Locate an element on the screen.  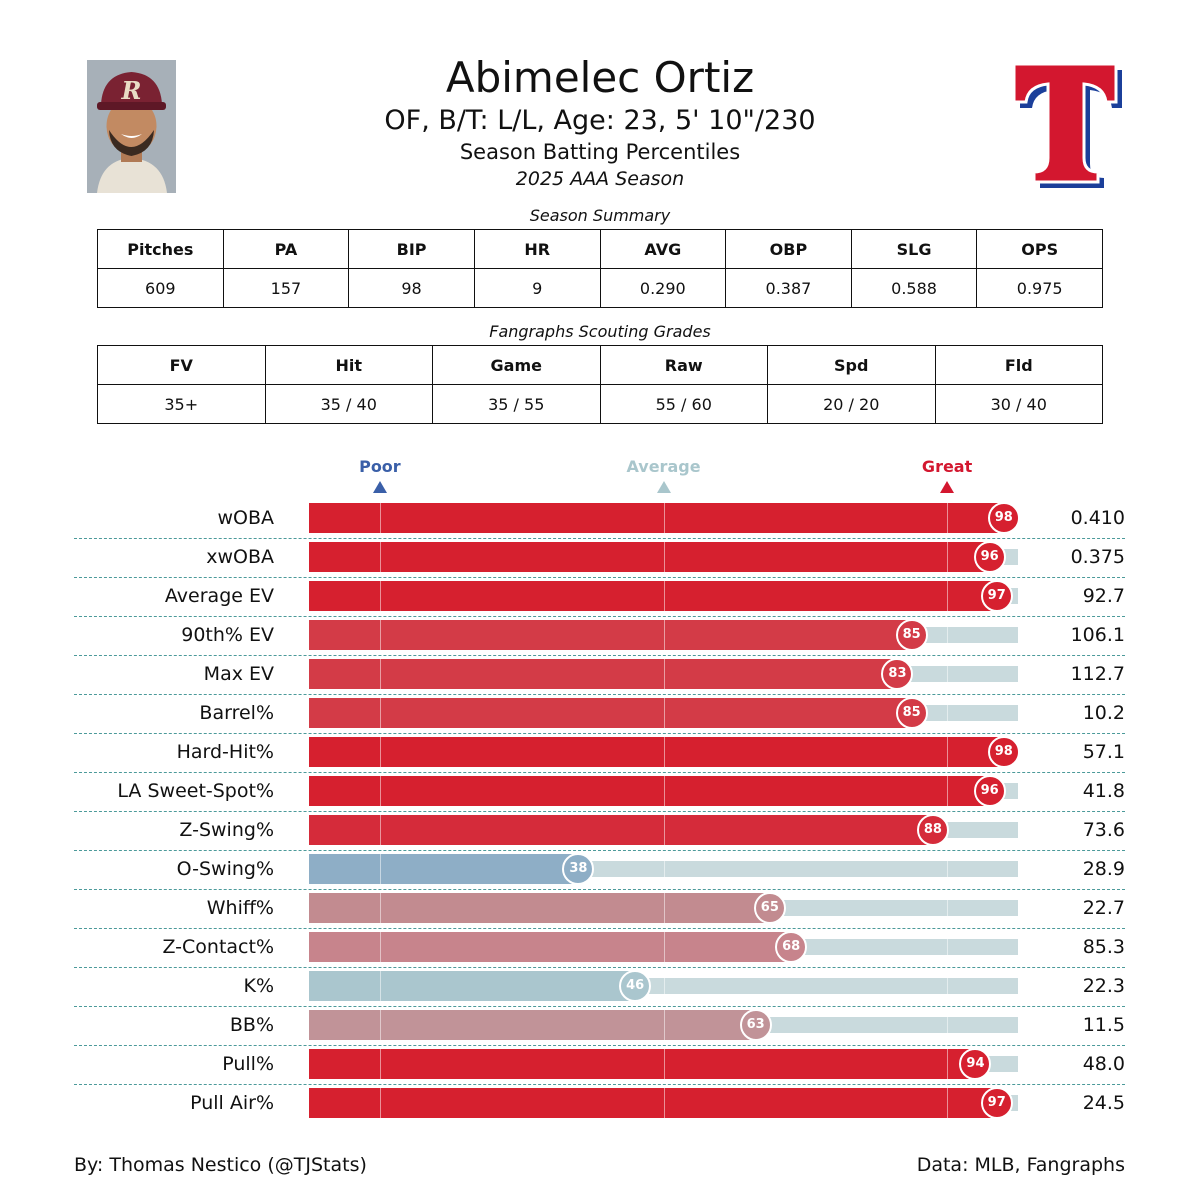
season-summary-caption: Season Summary is located at coordinates (600, 215).